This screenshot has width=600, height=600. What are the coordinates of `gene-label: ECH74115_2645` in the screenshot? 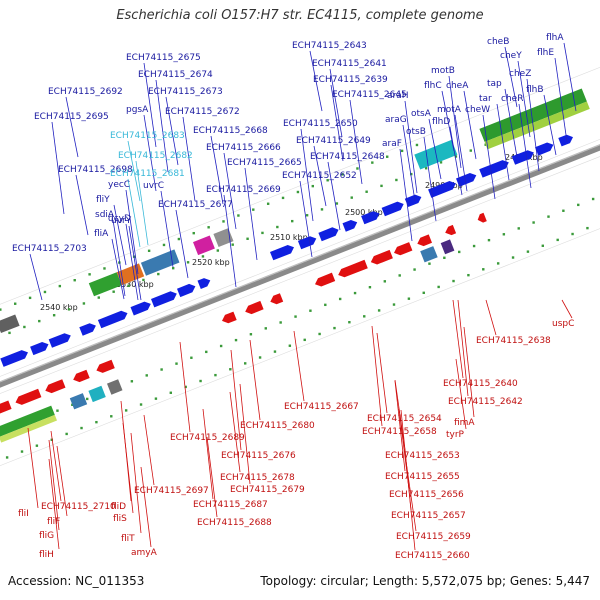 It's located at (369, 95).